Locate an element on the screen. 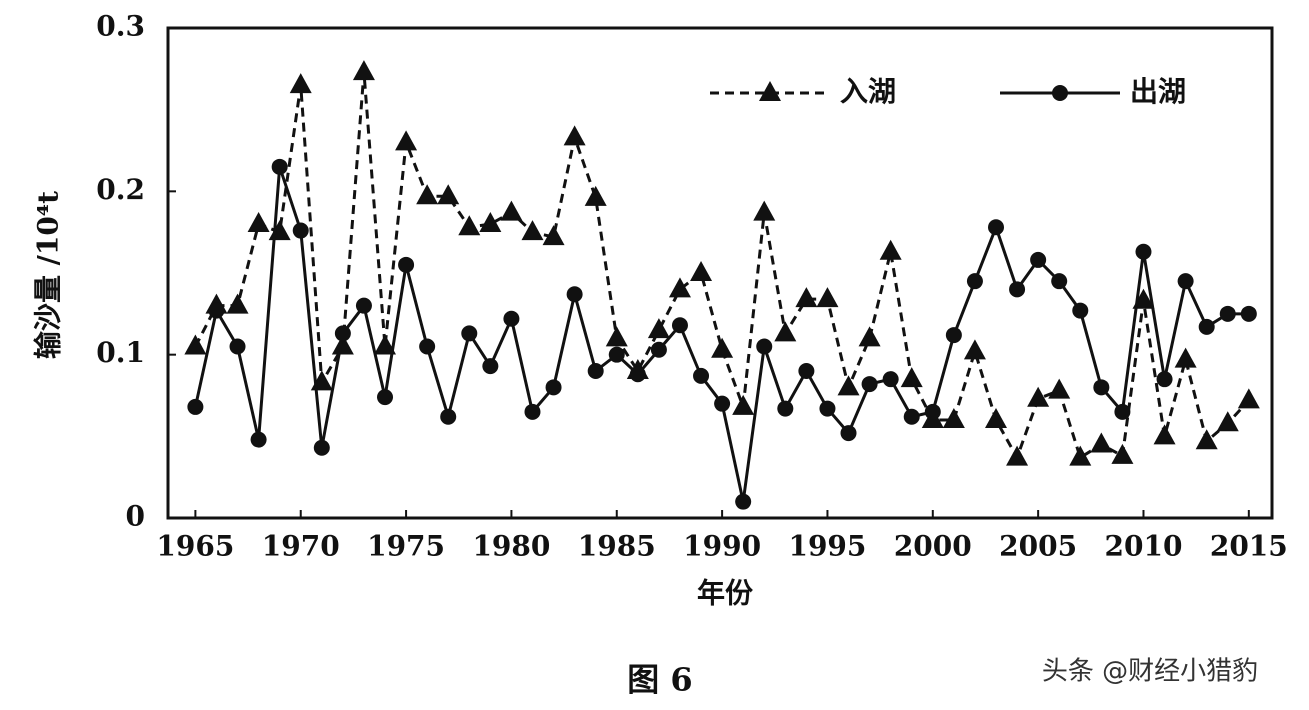 This screenshot has height=710, width=1309. legend-label: 出湖 is located at coordinates (1158, 91).